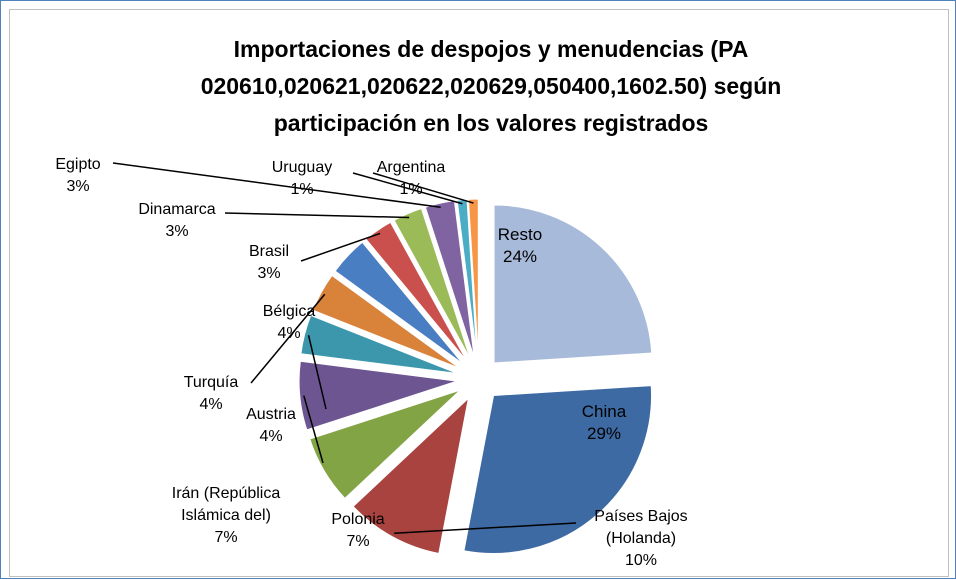  What do you see at coordinates (289, 311) in the screenshot?
I see `slice-category: Bélgica` at bounding box center [289, 311].